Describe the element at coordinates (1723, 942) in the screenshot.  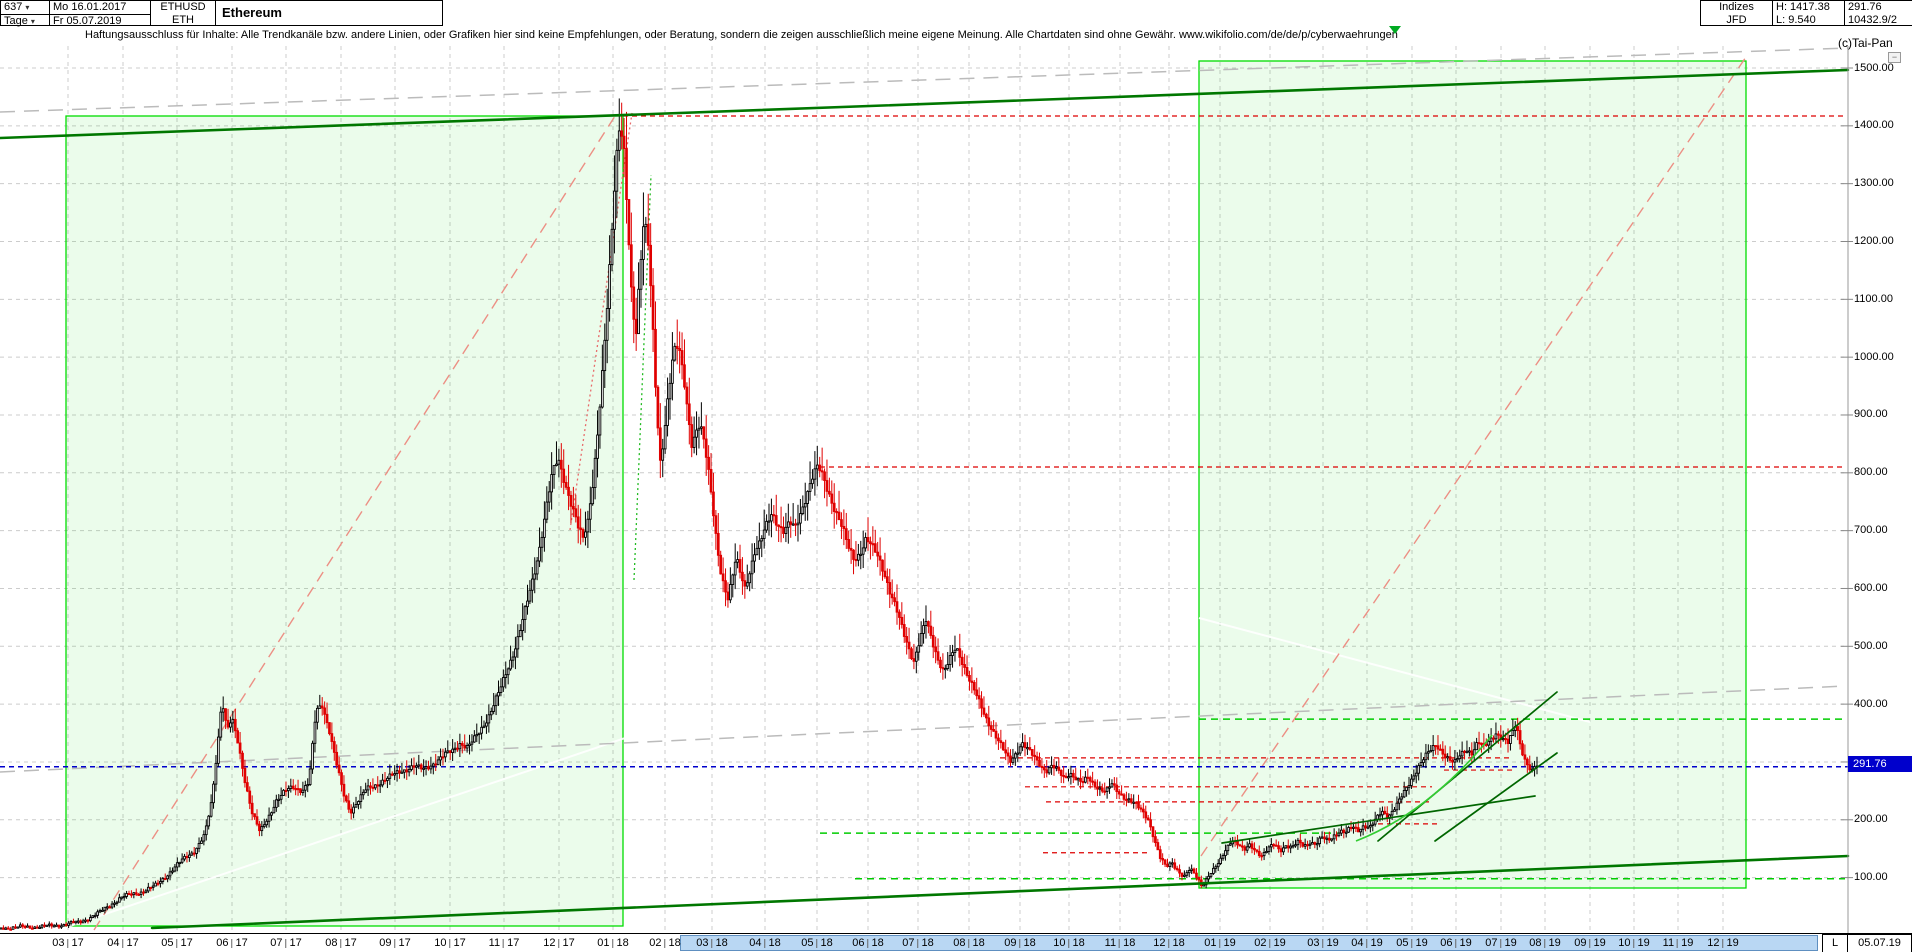
I see `month-label: 12 19` at that location.